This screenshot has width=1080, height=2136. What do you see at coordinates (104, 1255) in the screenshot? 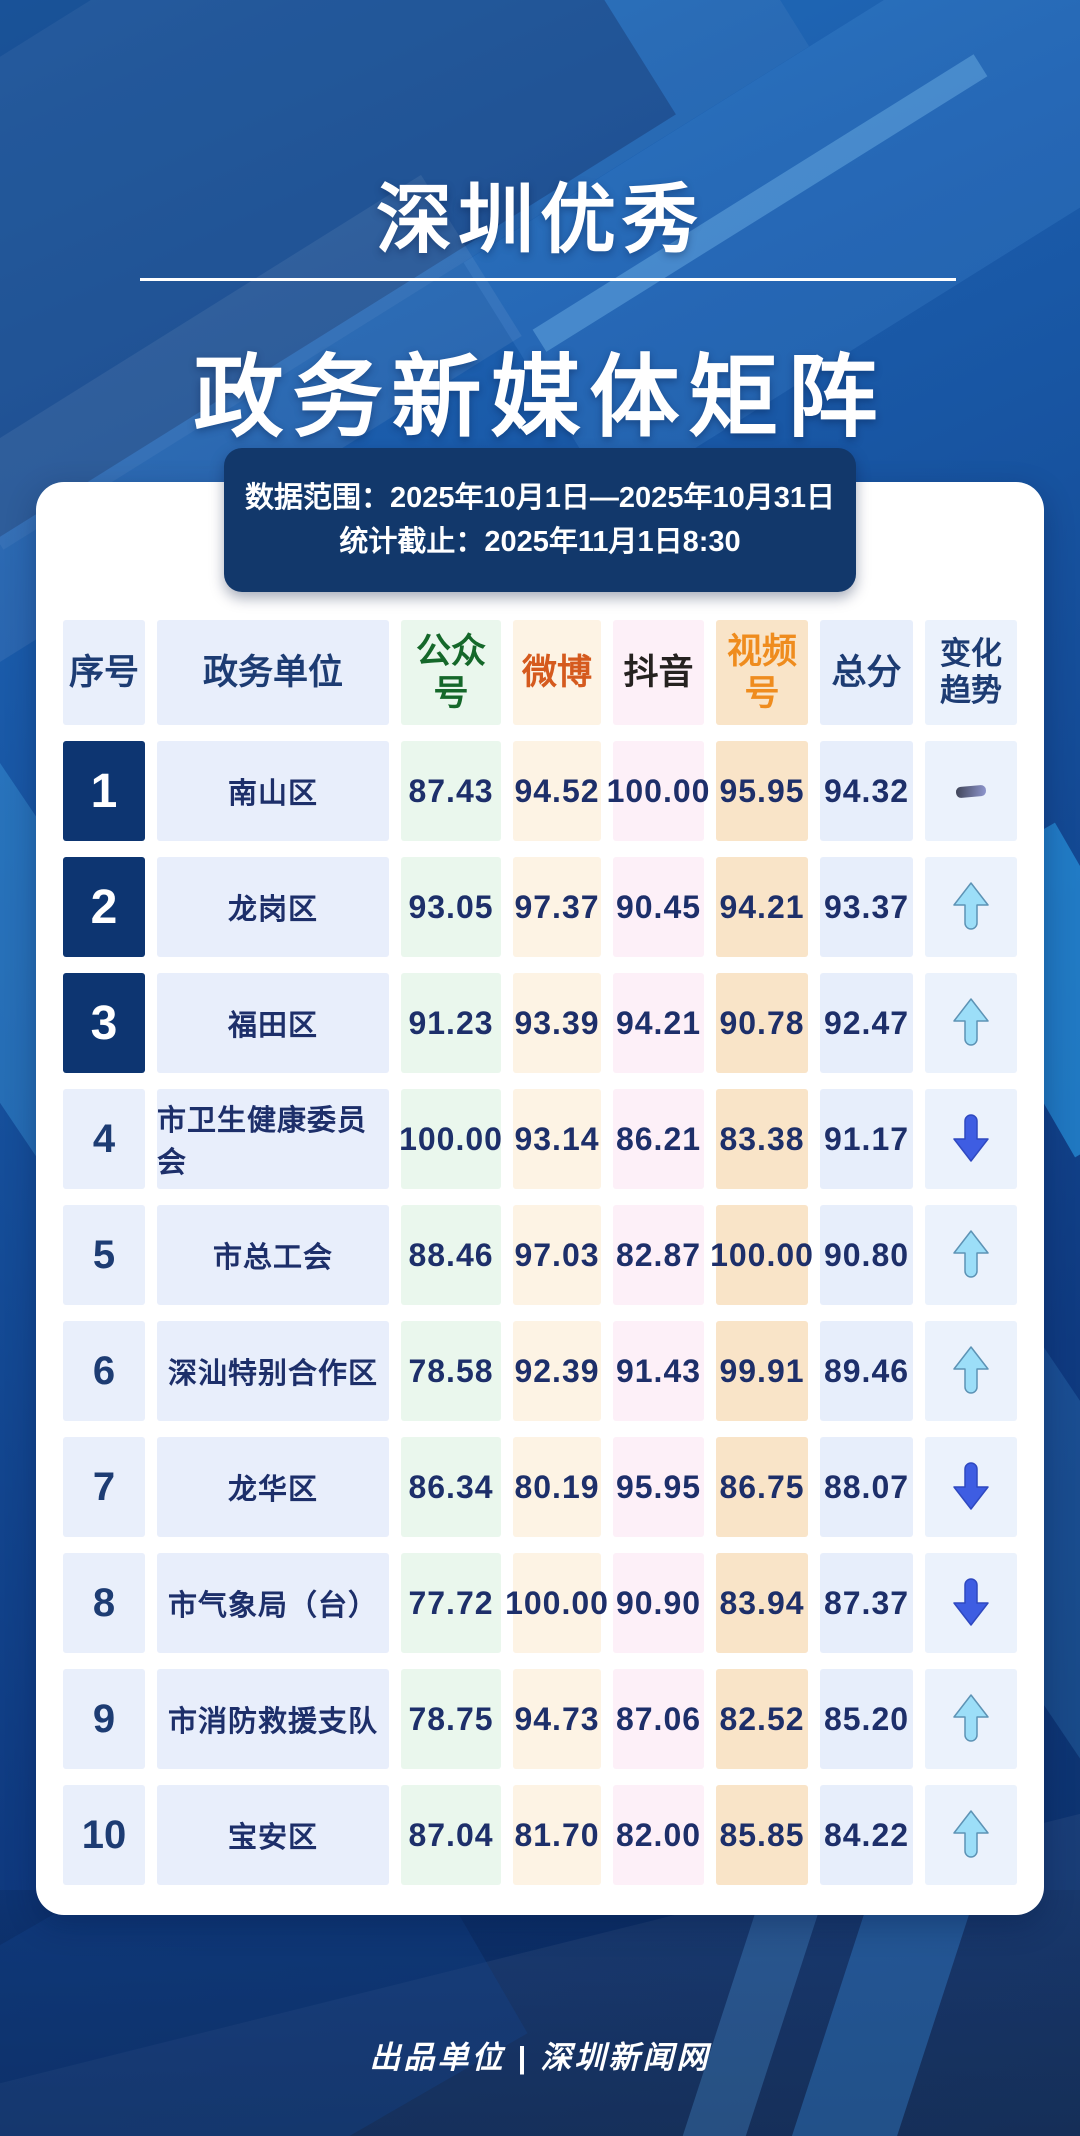
I see `rank-cell: 5` at bounding box center [104, 1255].